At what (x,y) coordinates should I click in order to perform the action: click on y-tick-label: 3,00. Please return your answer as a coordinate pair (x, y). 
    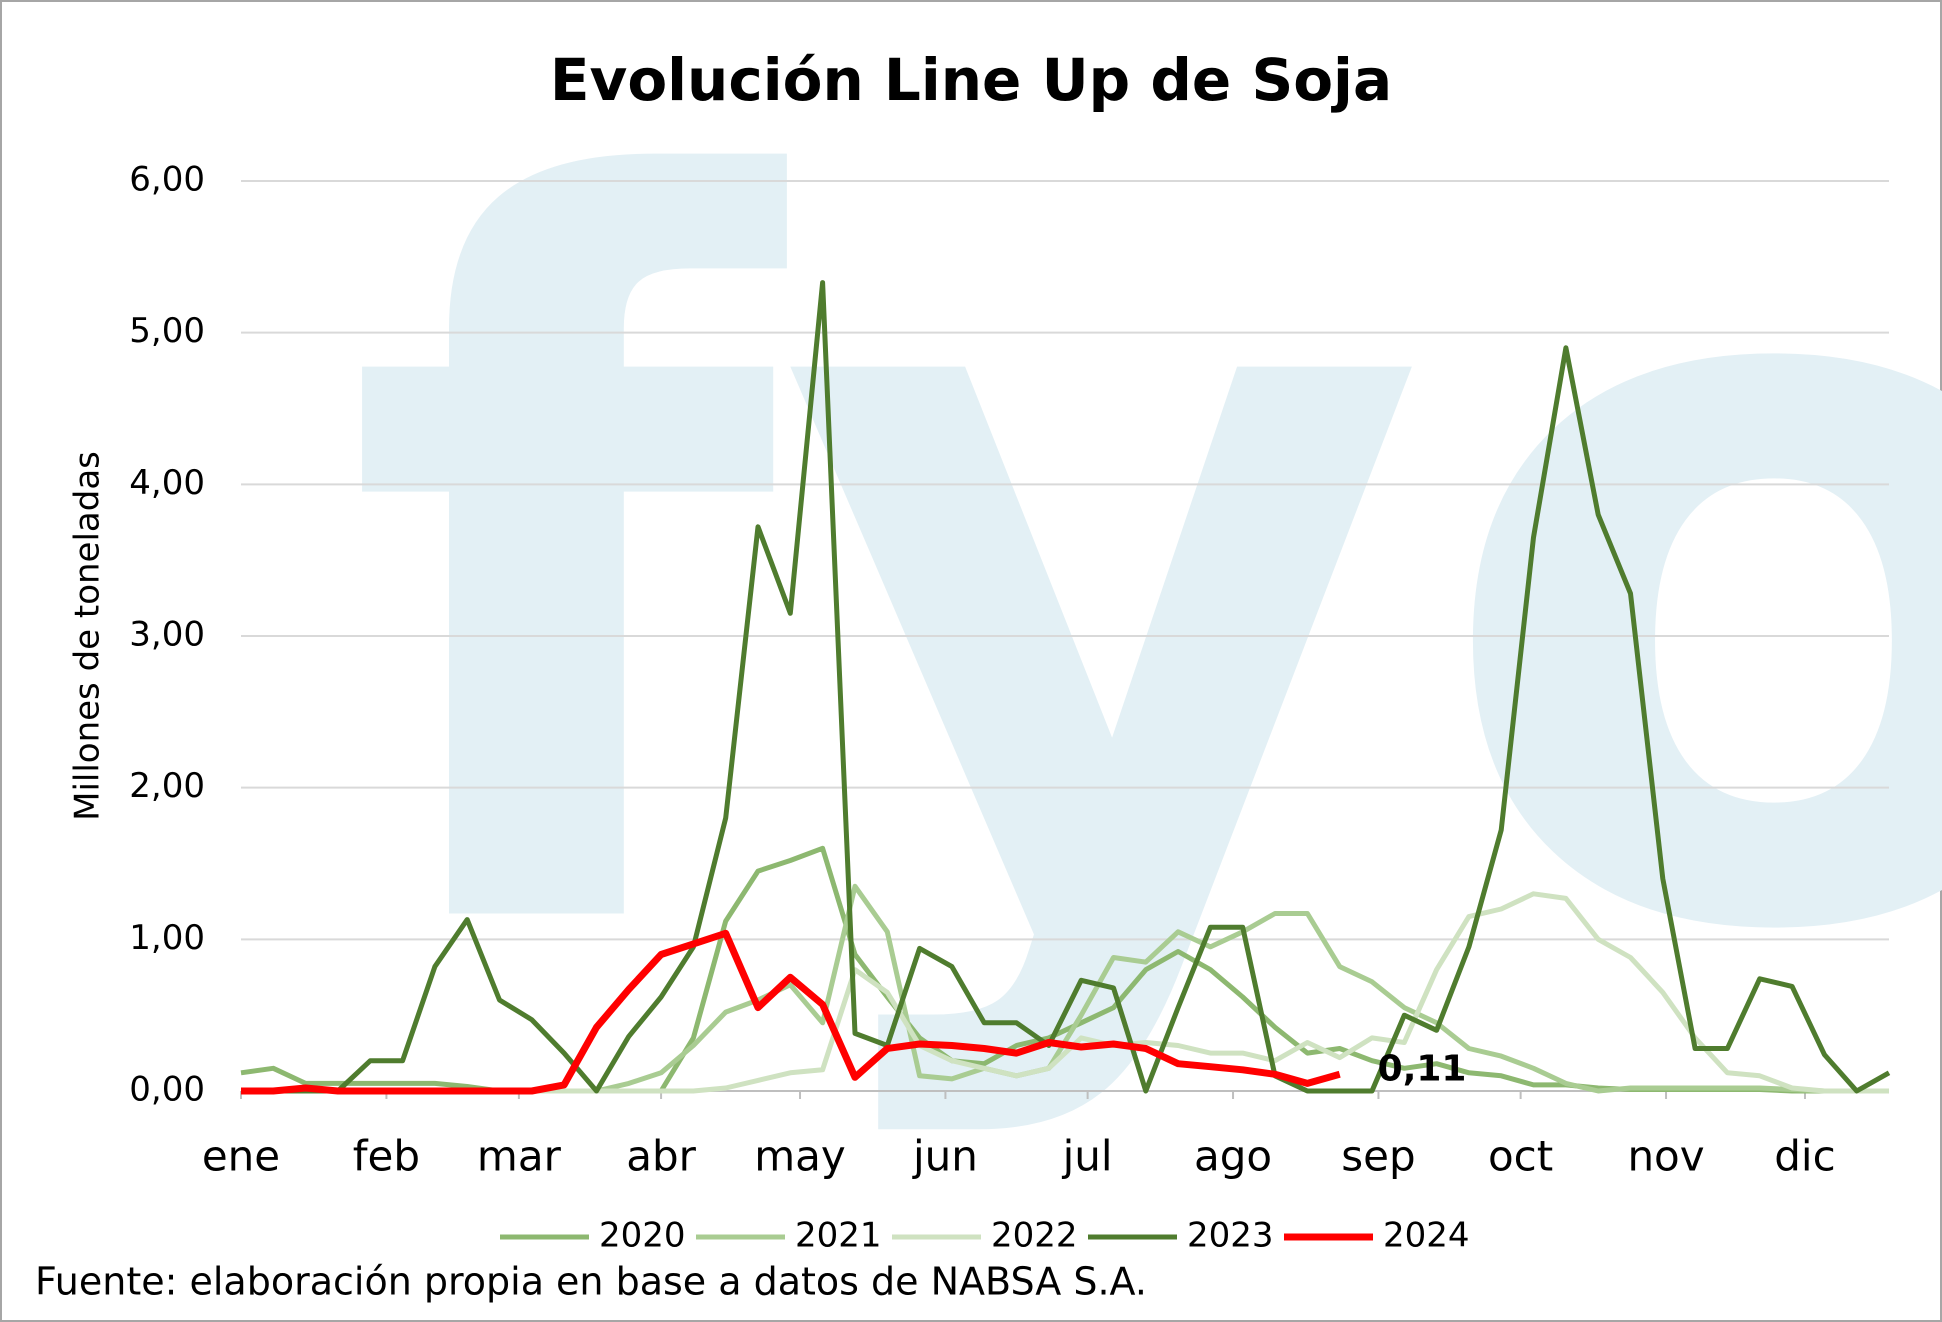
    Looking at the image, I should click on (167, 635).